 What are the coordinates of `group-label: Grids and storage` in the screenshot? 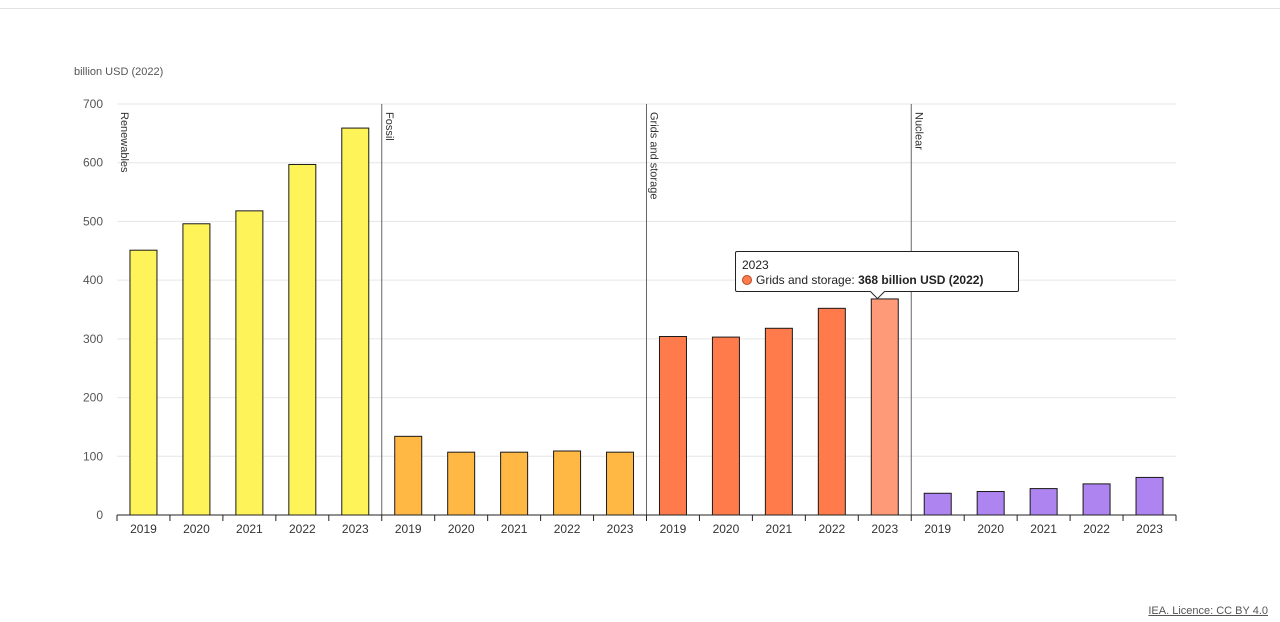 It's located at (654, 155).